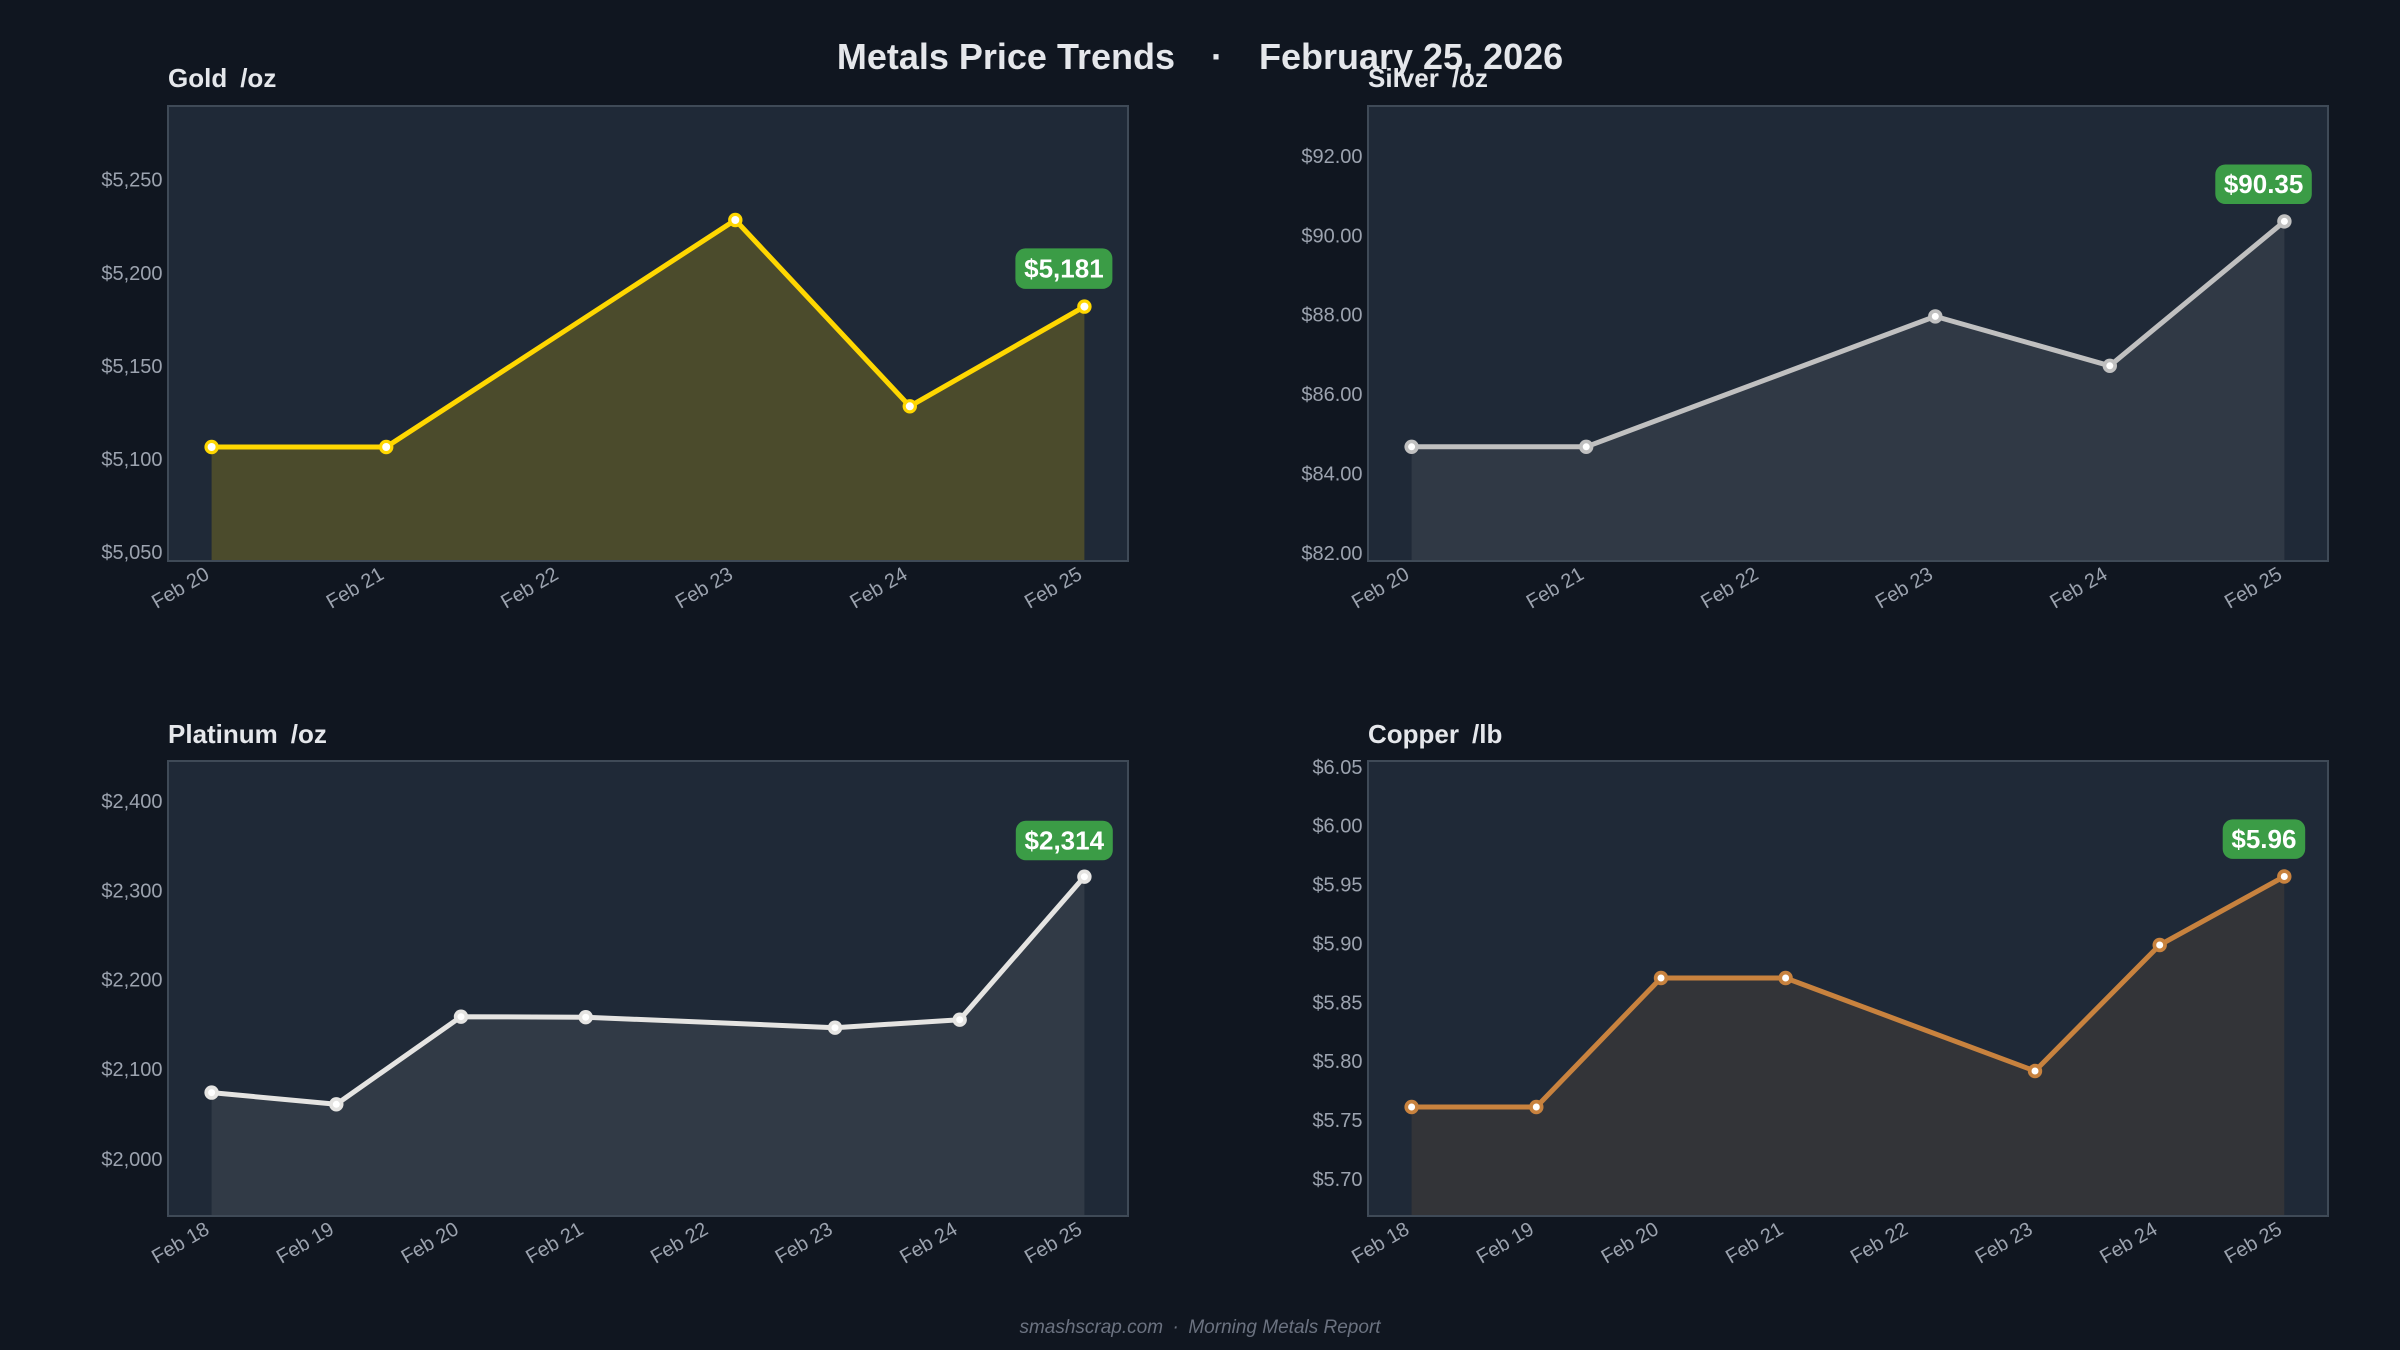  What do you see at coordinates (131, 1070) in the screenshot?
I see `svg-text: $2,100` at bounding box center [131, 1070].